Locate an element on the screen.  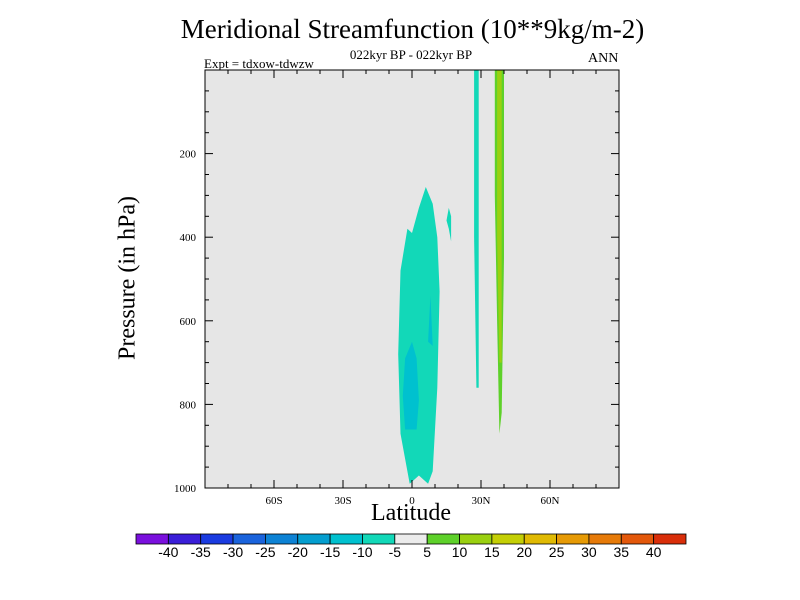
colorbar-label: 30 is located at coordinates (589, 552).